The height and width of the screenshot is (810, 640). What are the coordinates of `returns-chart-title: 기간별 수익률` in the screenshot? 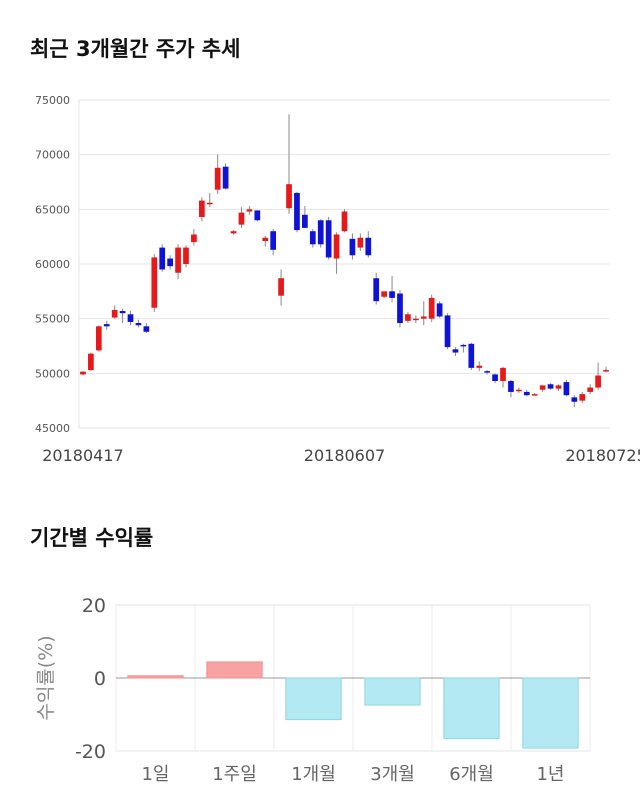 It's located at (92, 538).